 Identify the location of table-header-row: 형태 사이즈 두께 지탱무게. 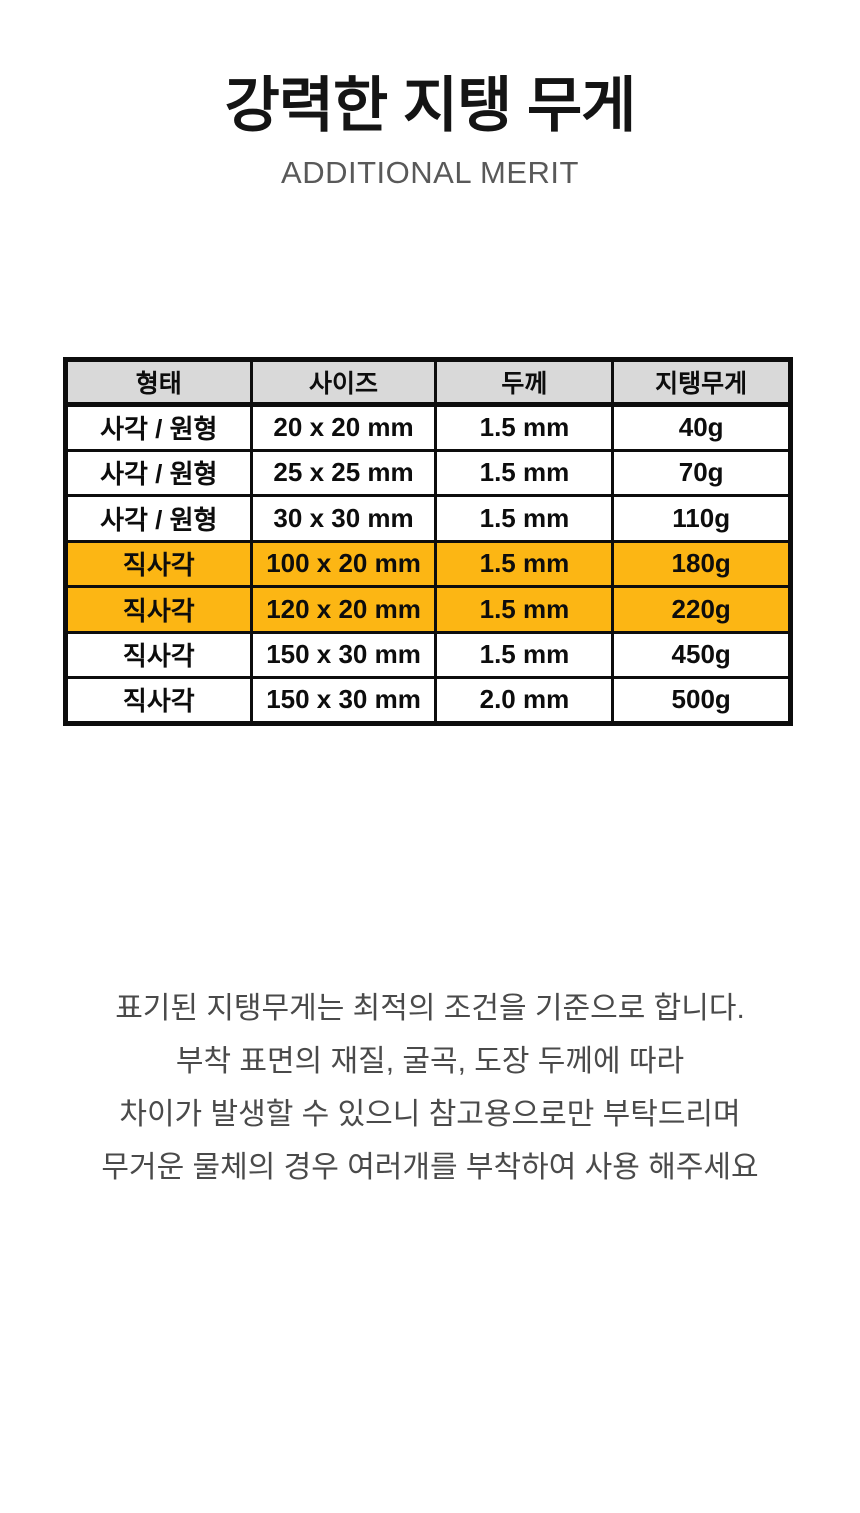
(428, 382).